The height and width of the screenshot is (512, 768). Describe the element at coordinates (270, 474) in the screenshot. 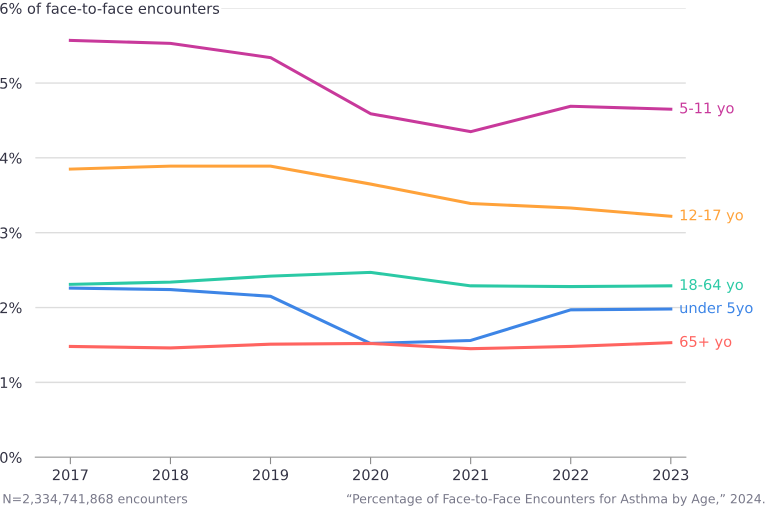

I see `x-tick-label: 2019` at that location.